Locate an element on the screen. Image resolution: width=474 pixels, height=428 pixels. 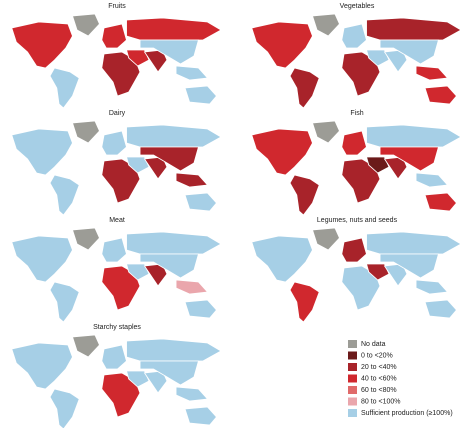
legend-label: 20 to <40% is located at coordinates (379, 367).